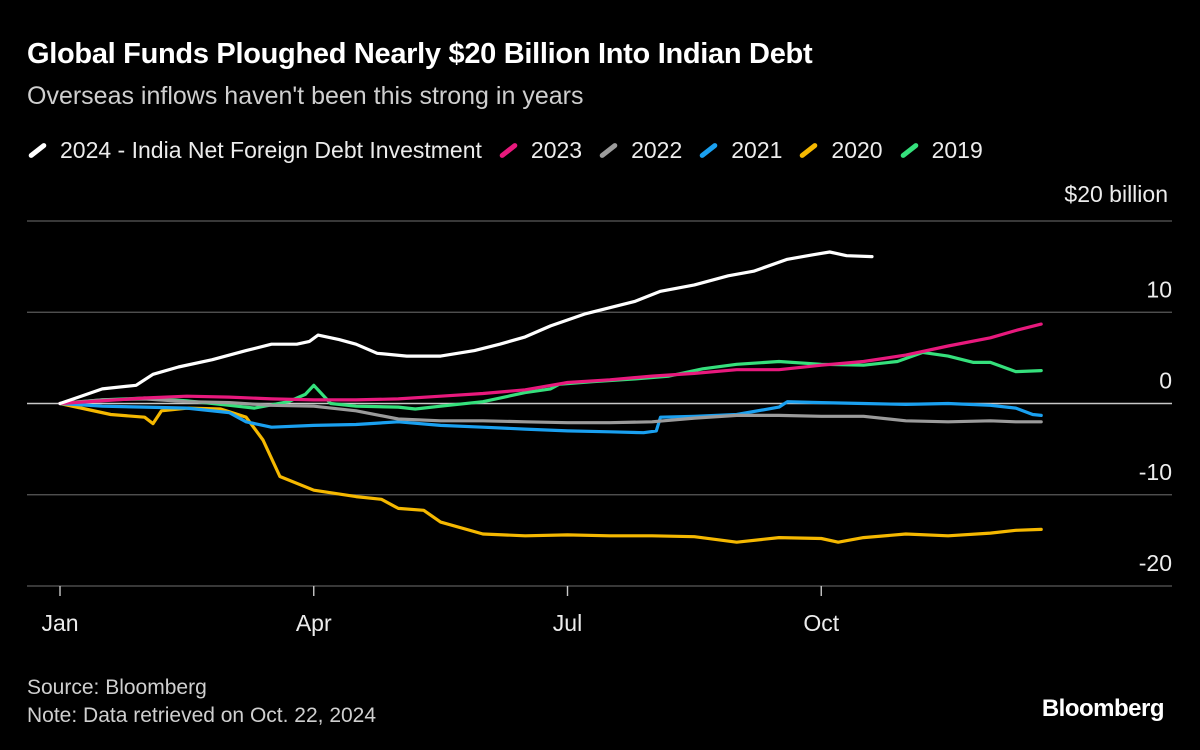 The image size is (1200, 750). Describe the element at coordinates (314, 623) in the screenshot. I see `x-tick-label: Apr` at that location.